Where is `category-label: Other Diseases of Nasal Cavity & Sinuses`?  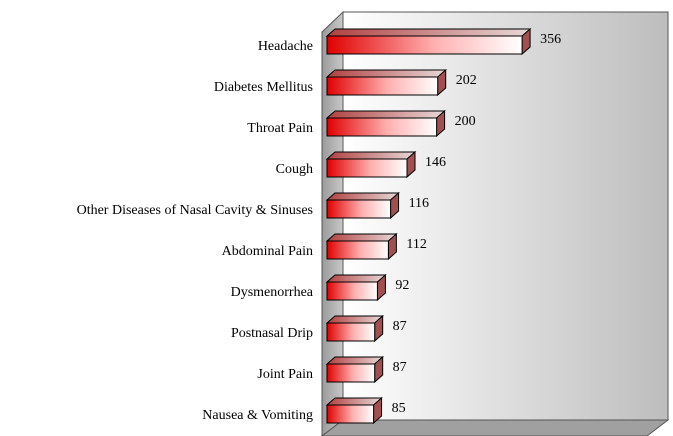 category-label: Other Diseases of Nasal Cavity & Sinuses is located at coordinates (195, 210).